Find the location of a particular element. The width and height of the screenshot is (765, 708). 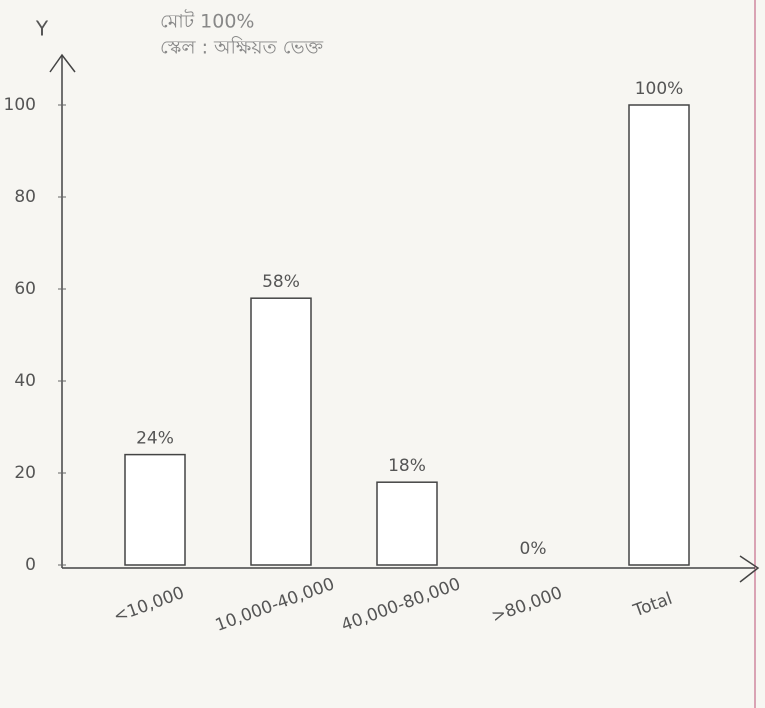

y-tick-label: 20 is located at coordinates (25, 473).